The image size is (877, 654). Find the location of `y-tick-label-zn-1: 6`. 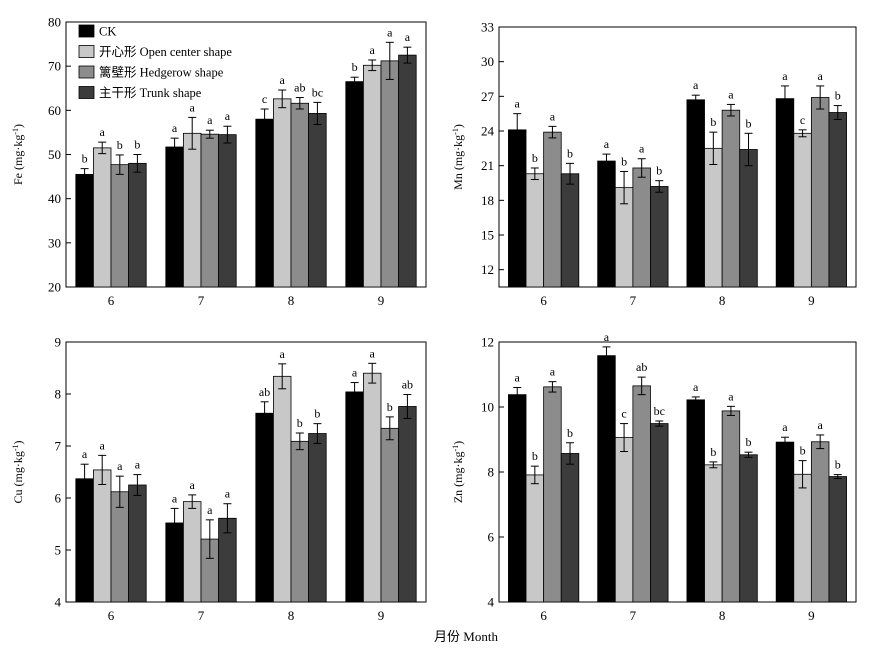

y-tick-label-zn-1: 6 is located at coordinates (491, 537).